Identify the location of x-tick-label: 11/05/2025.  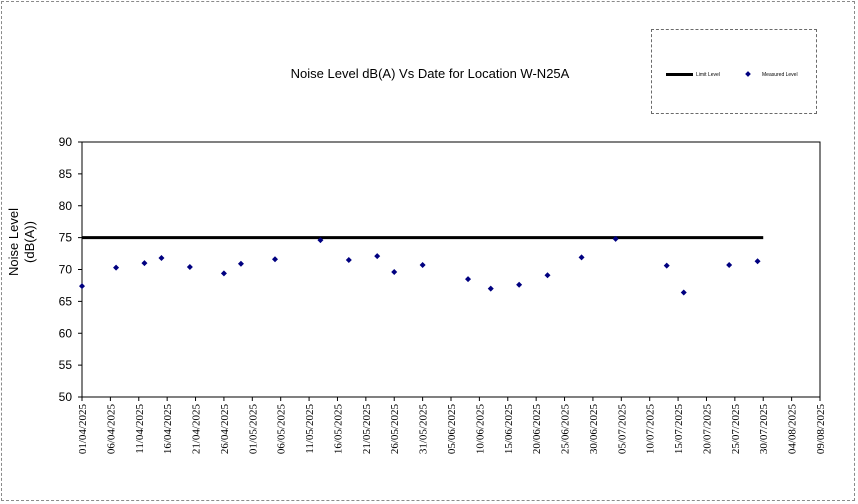
(310, 429).